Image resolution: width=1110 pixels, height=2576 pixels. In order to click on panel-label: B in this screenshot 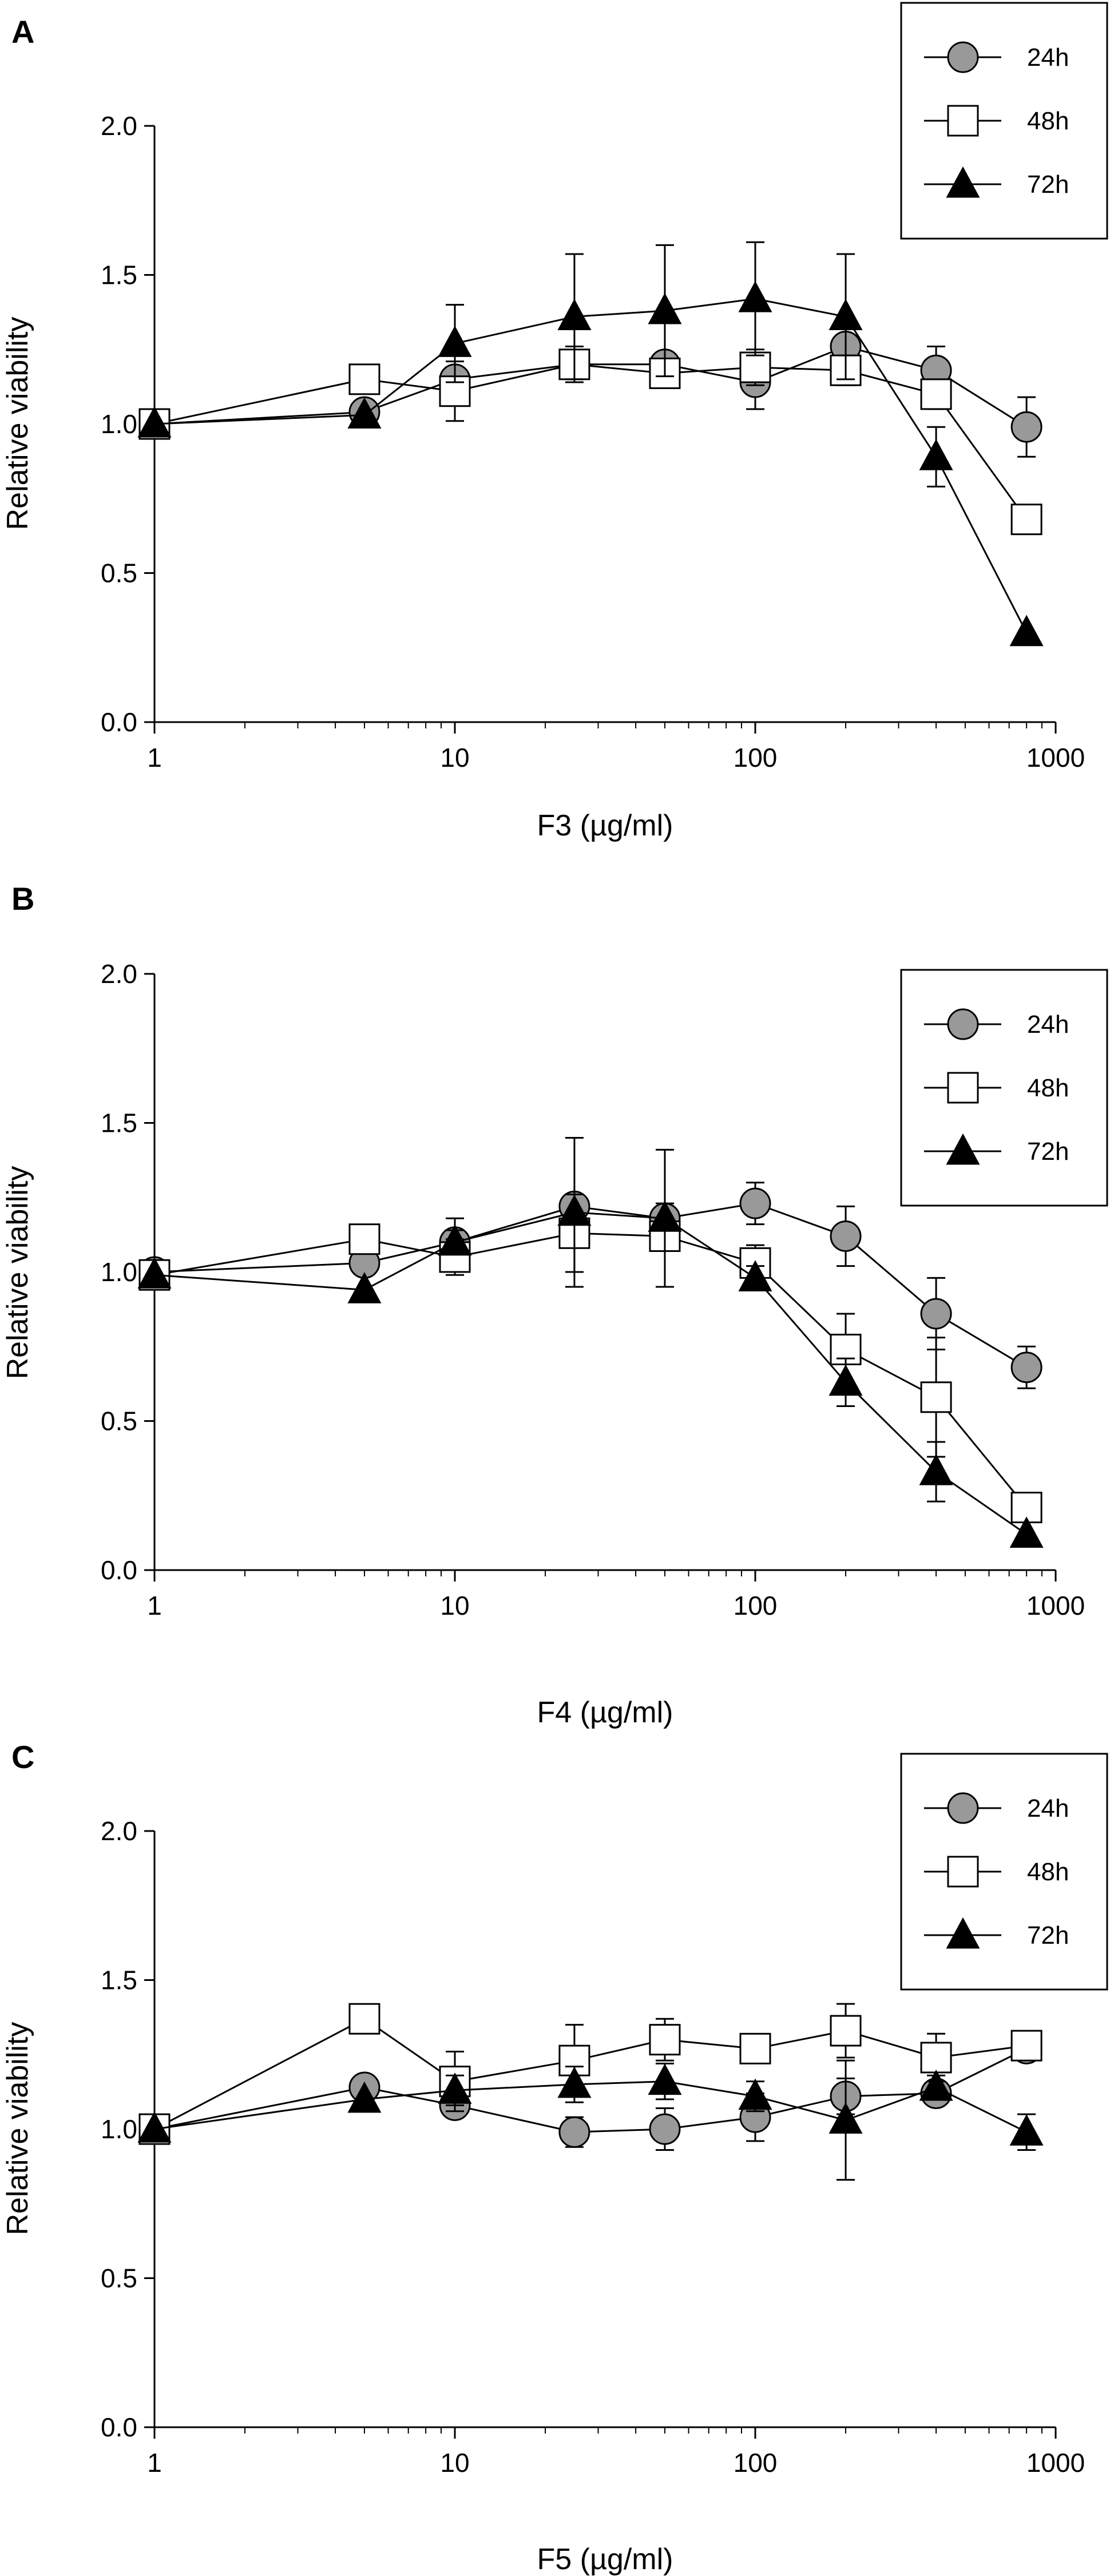, I will do `click(22, 899)`.